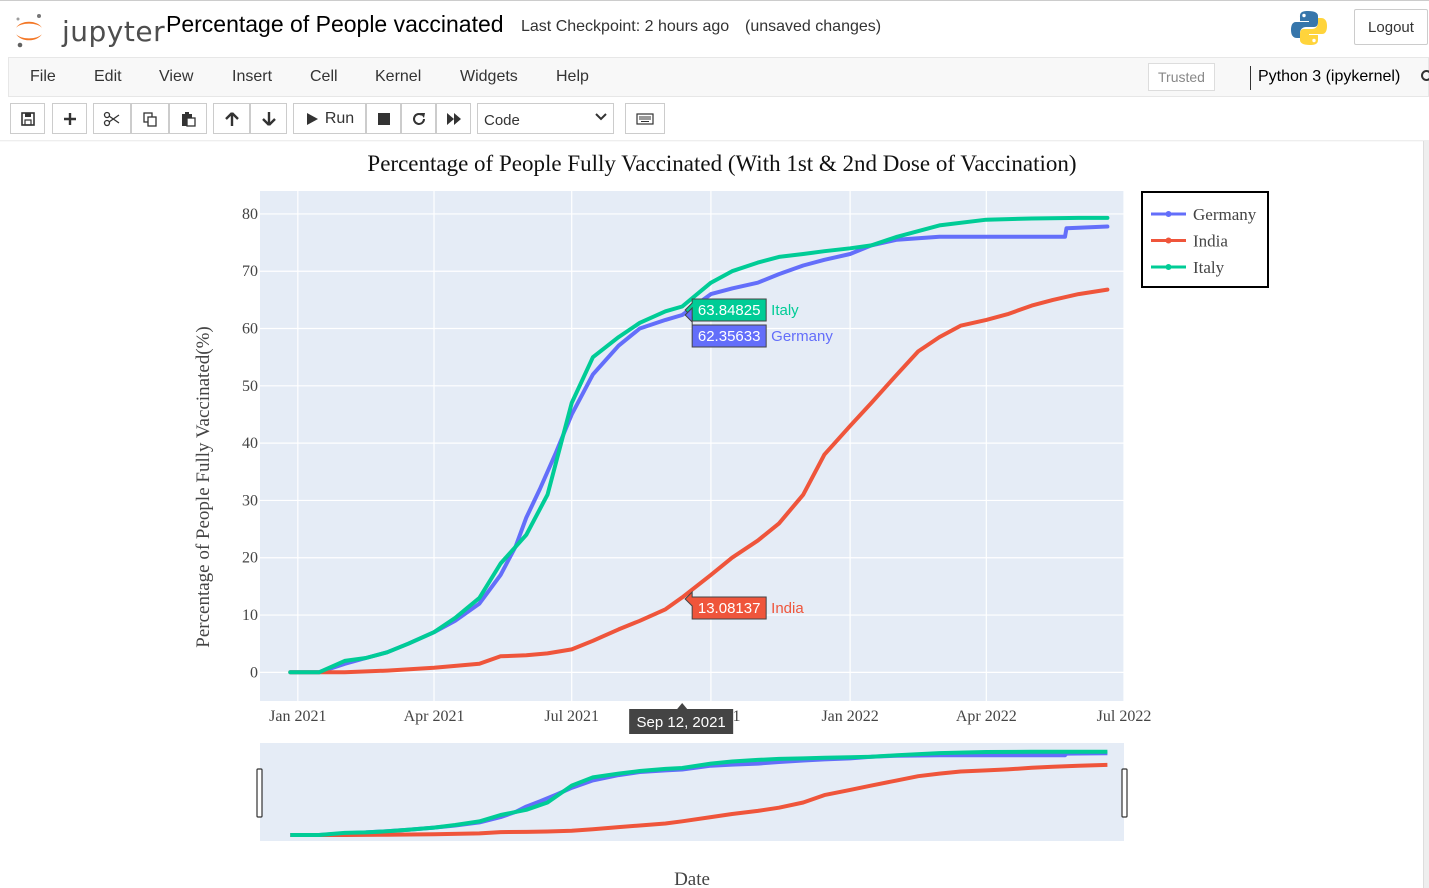 This screenshot has height=888, width=1429. I want to click on hover-date-box, so click(681, 721).